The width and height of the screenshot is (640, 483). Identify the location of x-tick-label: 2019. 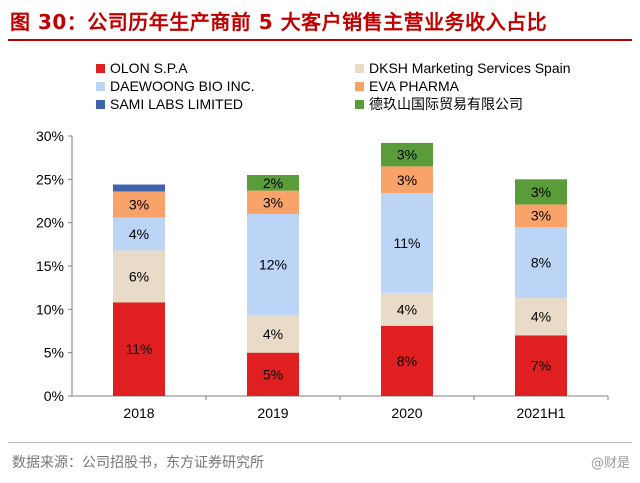
(272, 413).